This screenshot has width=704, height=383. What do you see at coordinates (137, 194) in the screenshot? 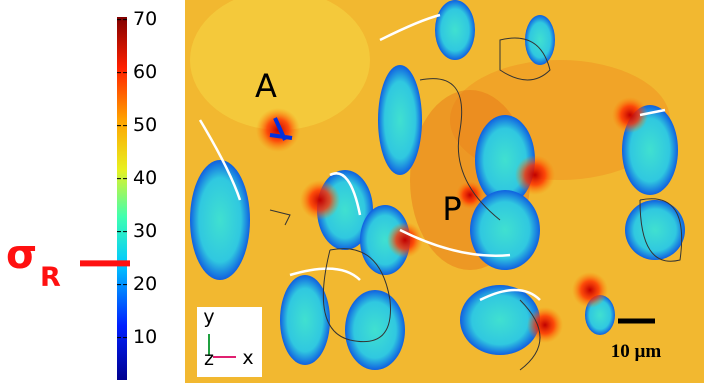
I see `colorbar: 10 20 30 40 50 60 70` at bounding box center [137, 194].